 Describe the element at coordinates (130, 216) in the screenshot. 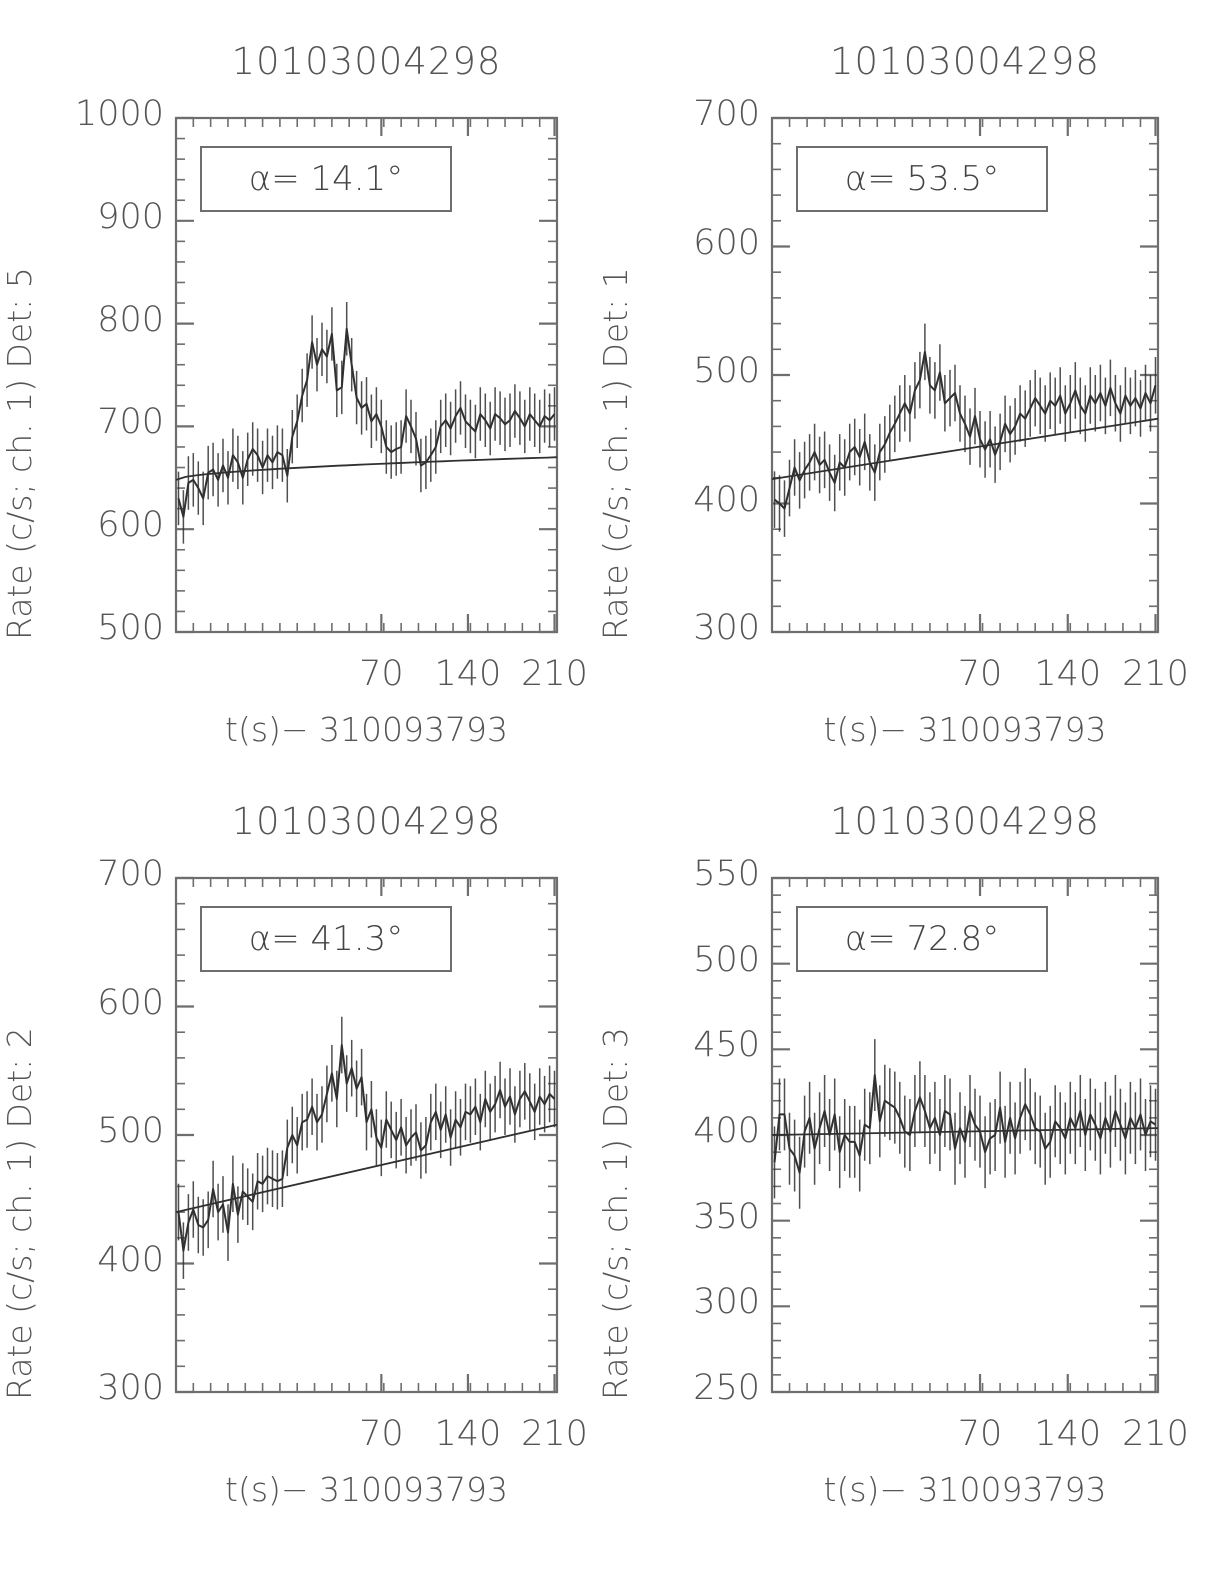

I see `y-tick-label: 900` at that location.